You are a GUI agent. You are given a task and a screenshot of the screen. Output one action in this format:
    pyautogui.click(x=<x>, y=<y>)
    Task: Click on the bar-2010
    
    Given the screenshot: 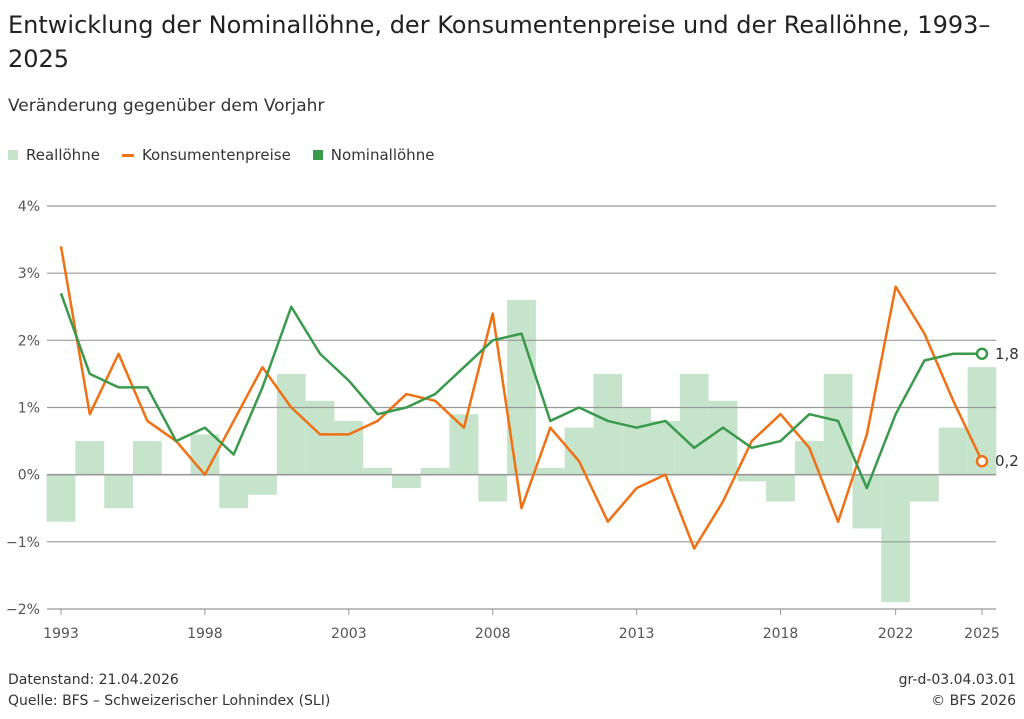 What is the action you would take?
    pyautogui.click(x=550, y=471)
    